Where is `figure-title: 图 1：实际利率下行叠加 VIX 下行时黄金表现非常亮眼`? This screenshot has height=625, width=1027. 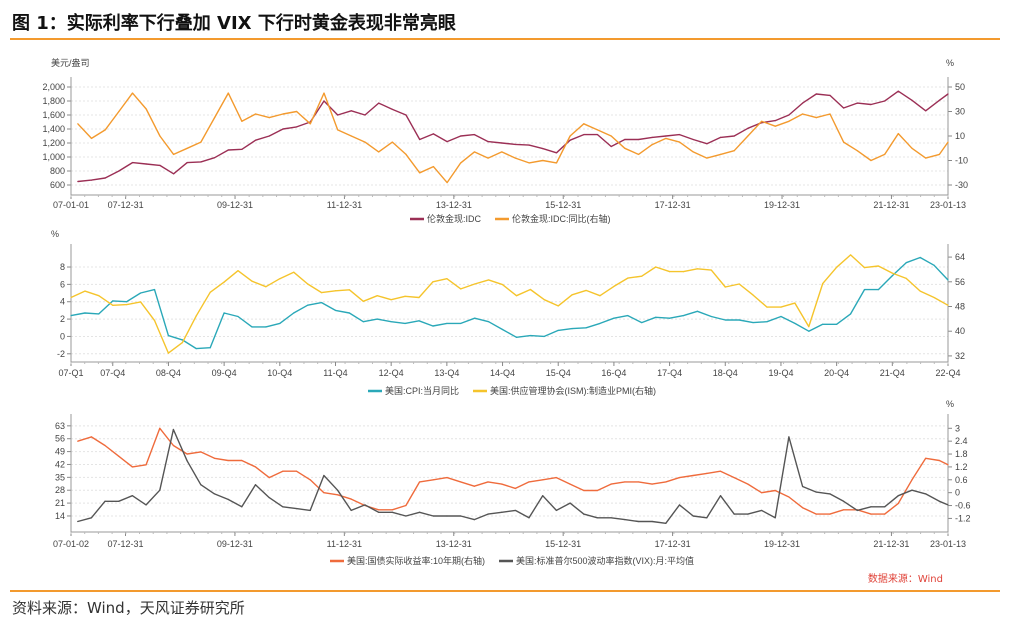
figure-title: 图 1：实际利率下行叠加 VIX 下行时黄金表现非常亮眼 is located at coordinates (234, 23).